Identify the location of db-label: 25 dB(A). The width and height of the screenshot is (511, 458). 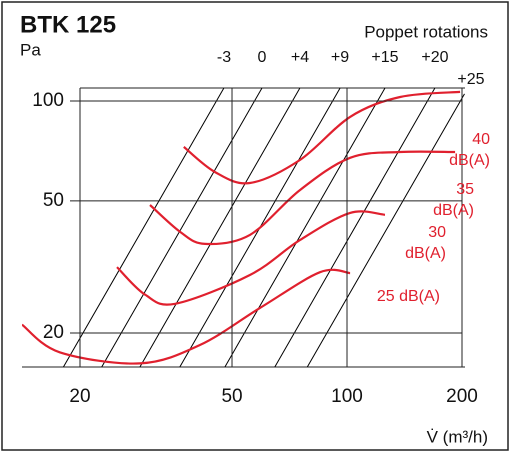
(408, 296).